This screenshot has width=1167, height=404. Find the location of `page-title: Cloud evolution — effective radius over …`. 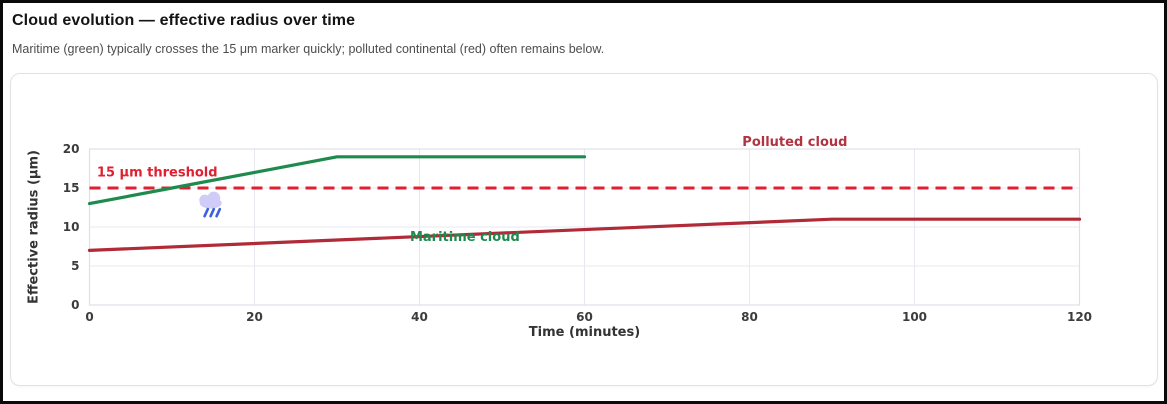

page-title: Cloud evolution — effective radius over … is located at coordinates (184, 20).